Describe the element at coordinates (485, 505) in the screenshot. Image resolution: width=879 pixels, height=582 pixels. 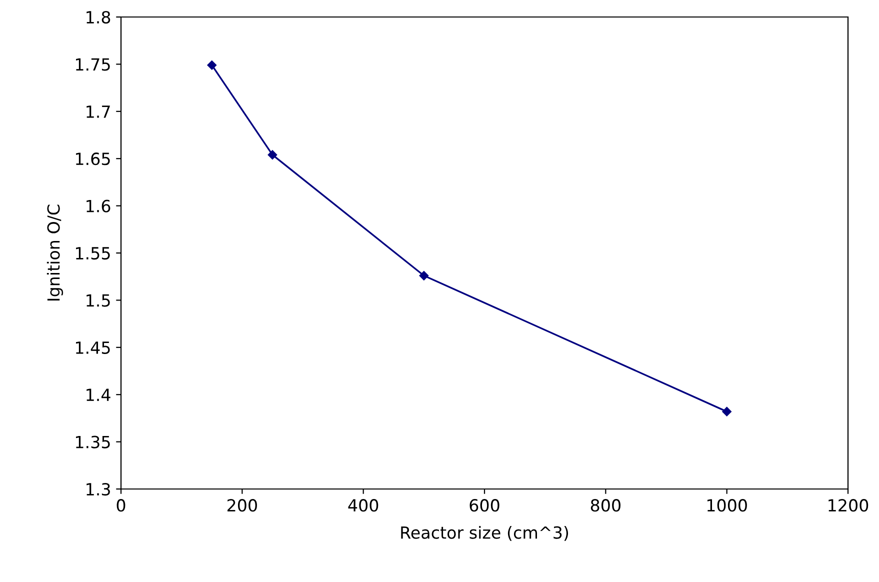
I see `x-tick-label: 600` at that location.